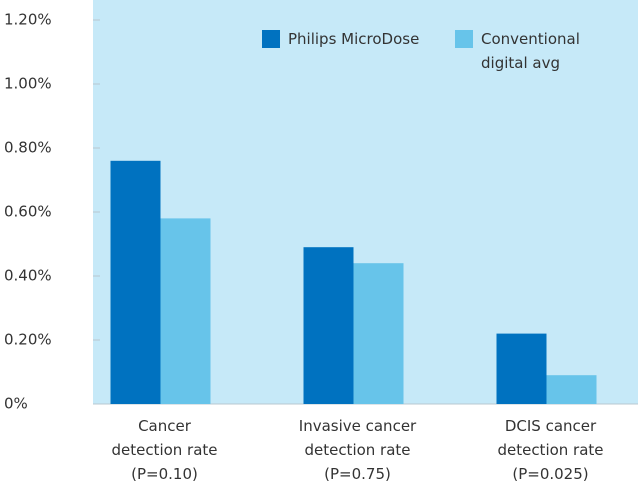 This screenshot has height=494, width=638. What do you see at coordinates (164, 450) in the screenshot?
I see `x-tick-label: Cancer detection rate (P=0.10)` at bounding box center [164, 450].